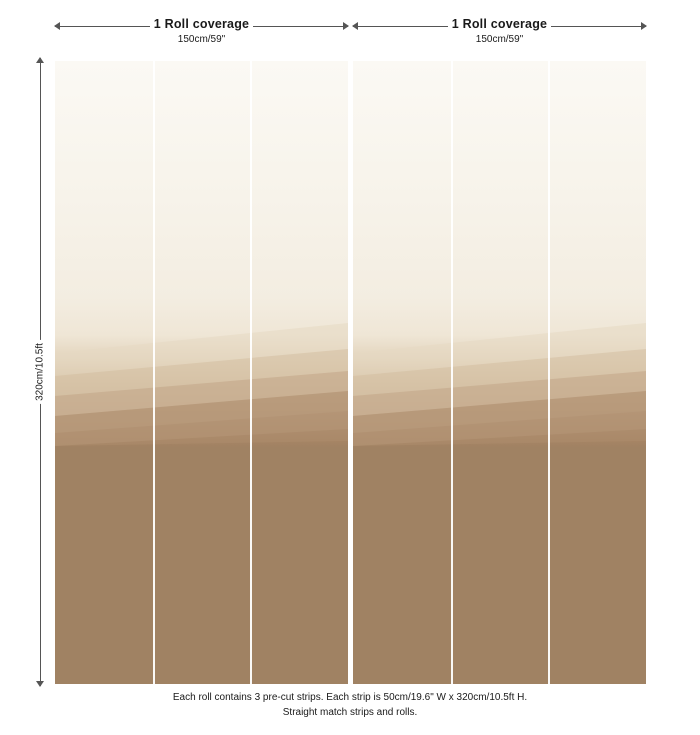  Describe the element at coordinates (40, 372) in the screenshot. I see `height-label: 320cm/10.5ft` at that location.